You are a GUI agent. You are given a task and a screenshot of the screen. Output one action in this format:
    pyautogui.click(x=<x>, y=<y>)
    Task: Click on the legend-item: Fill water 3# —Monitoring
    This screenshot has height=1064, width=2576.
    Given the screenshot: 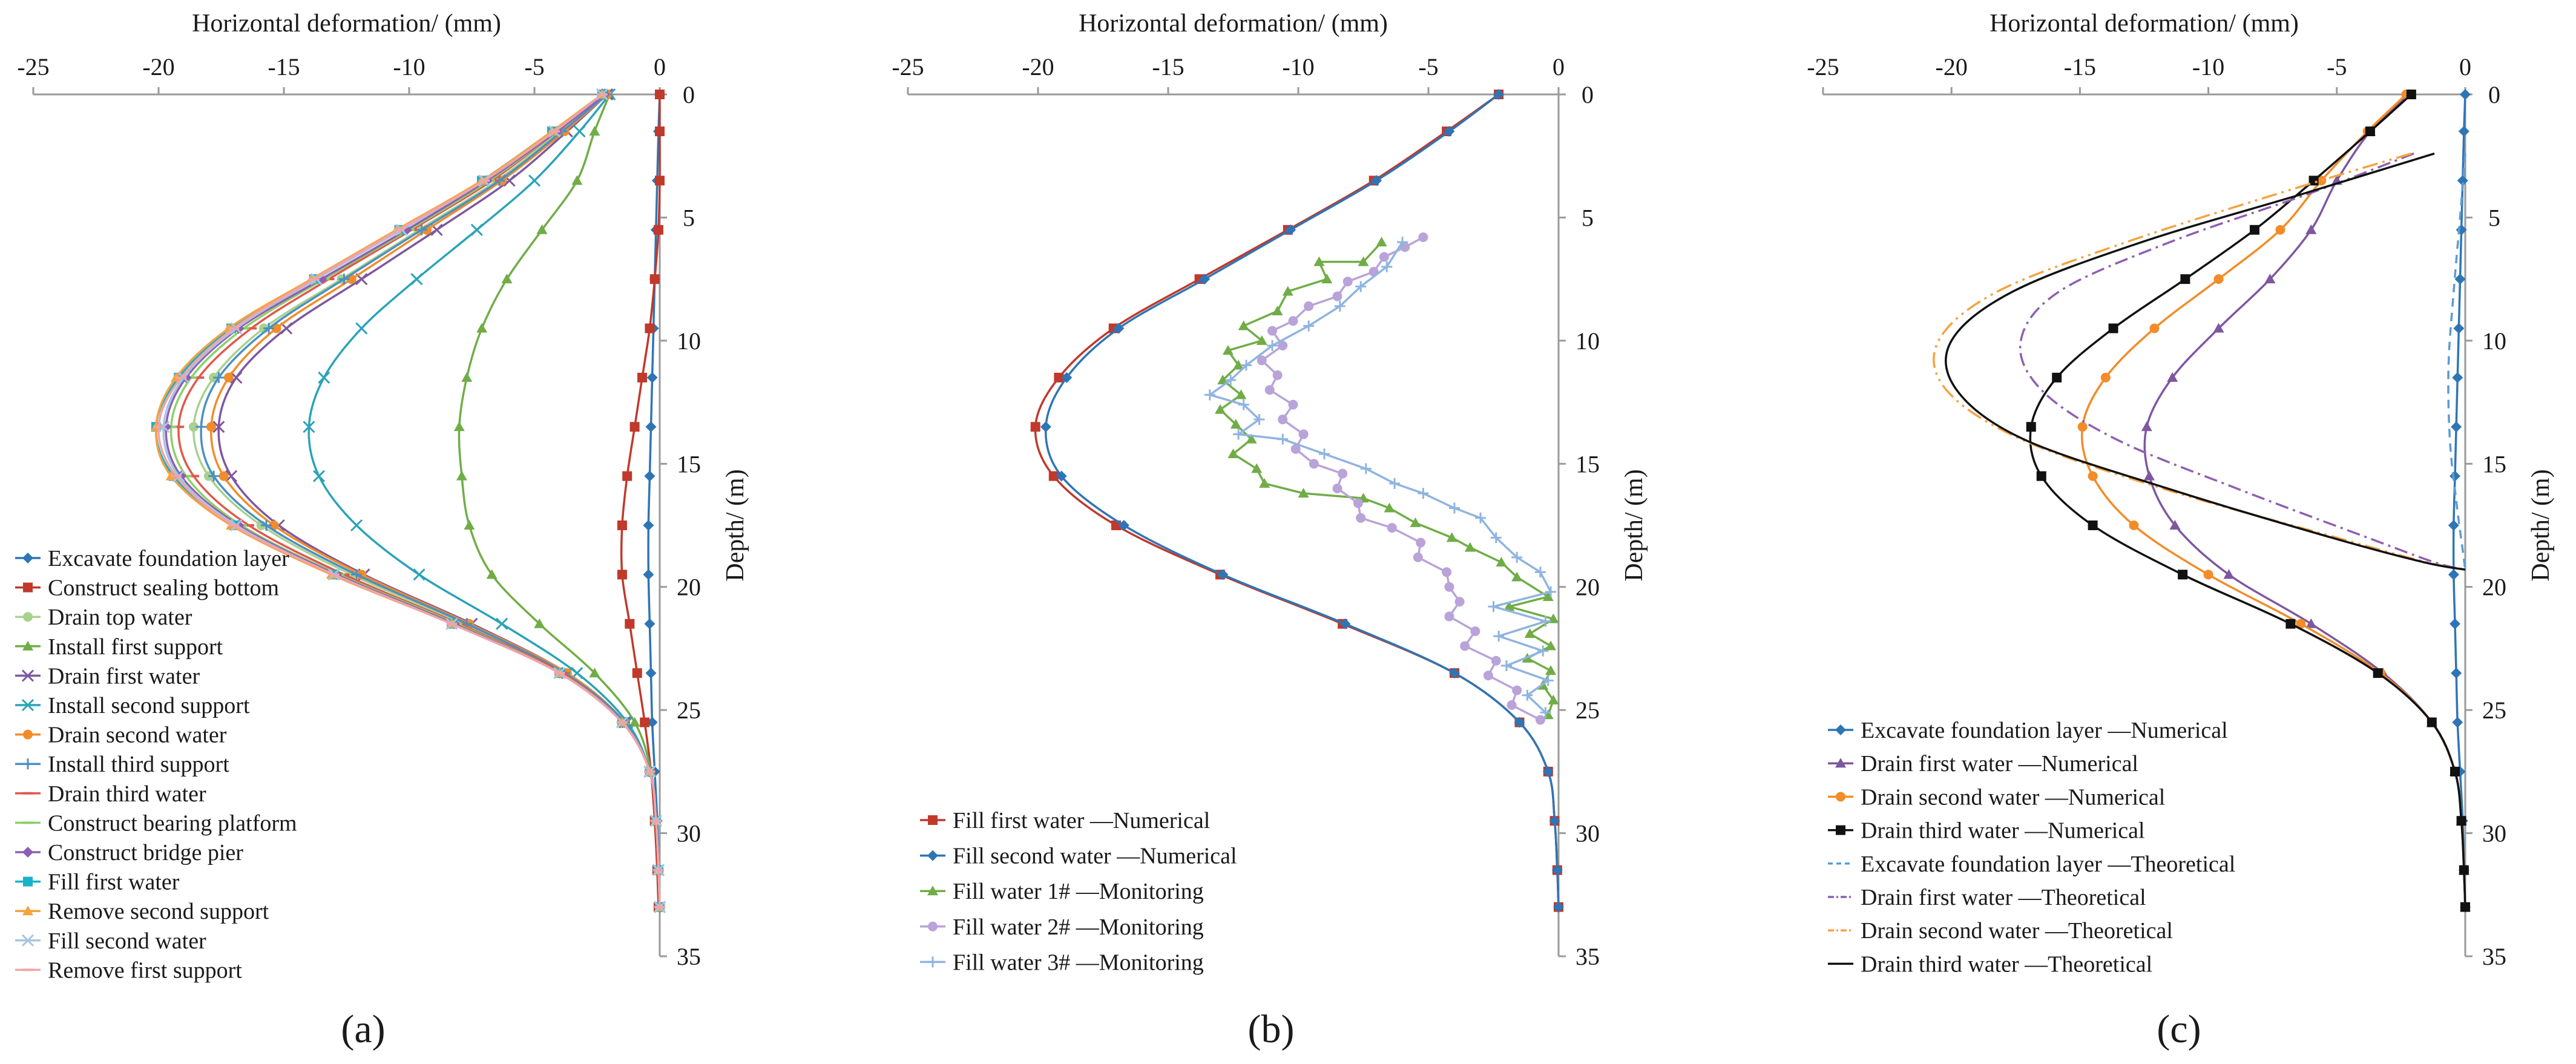 What is the action you would take?
    pyautogui.click(x=1062, y=963)
    